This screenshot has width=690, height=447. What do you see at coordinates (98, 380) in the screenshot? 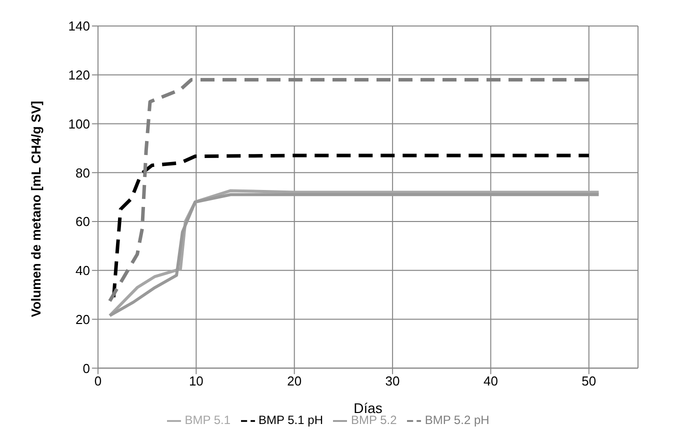
I see `x-tick-label: 0` at bounding box center [98, 380].